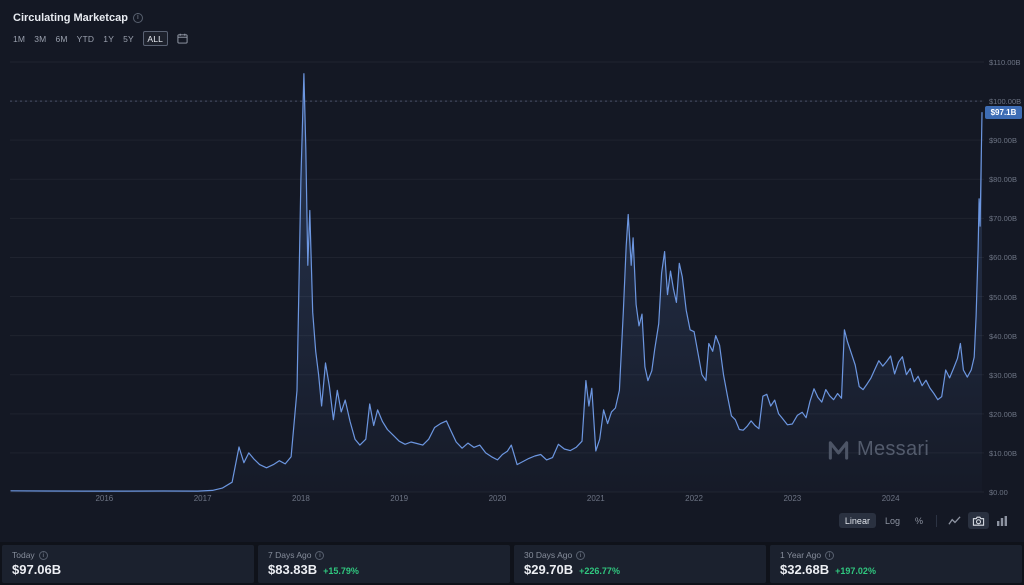 This screenshot has height=585, width=1024. I want to click on chart-controls: Linear Log%, so click(925, 520).